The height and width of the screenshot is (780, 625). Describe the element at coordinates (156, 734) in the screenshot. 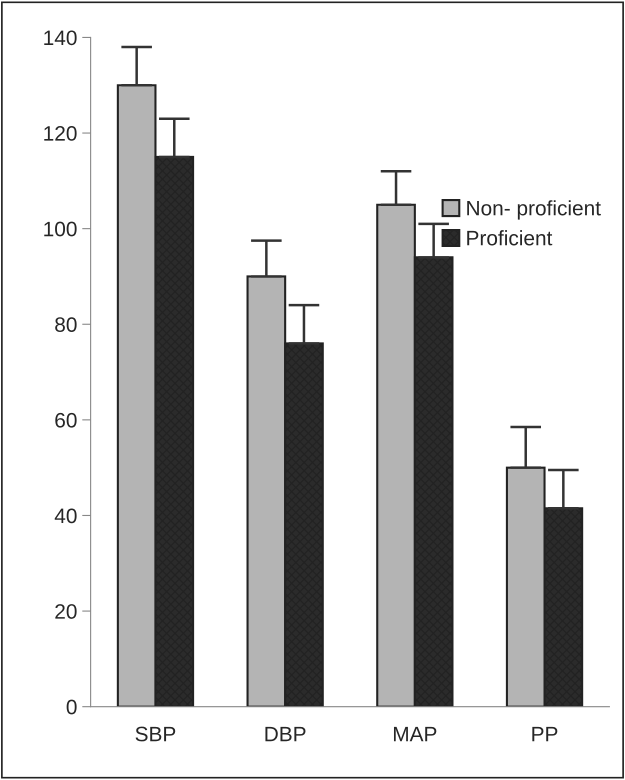

I see `x-tick-label: SBP` at that location.